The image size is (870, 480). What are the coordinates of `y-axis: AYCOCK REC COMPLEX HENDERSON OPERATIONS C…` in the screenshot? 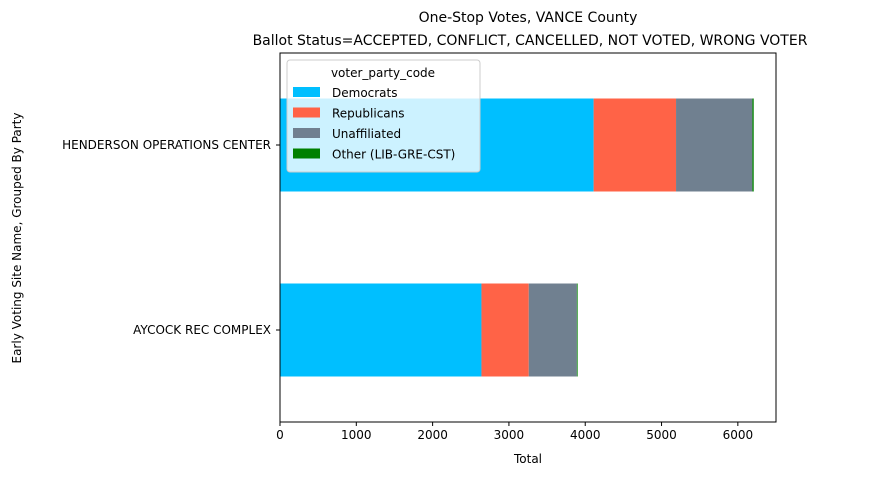 It's located at (171, 237).